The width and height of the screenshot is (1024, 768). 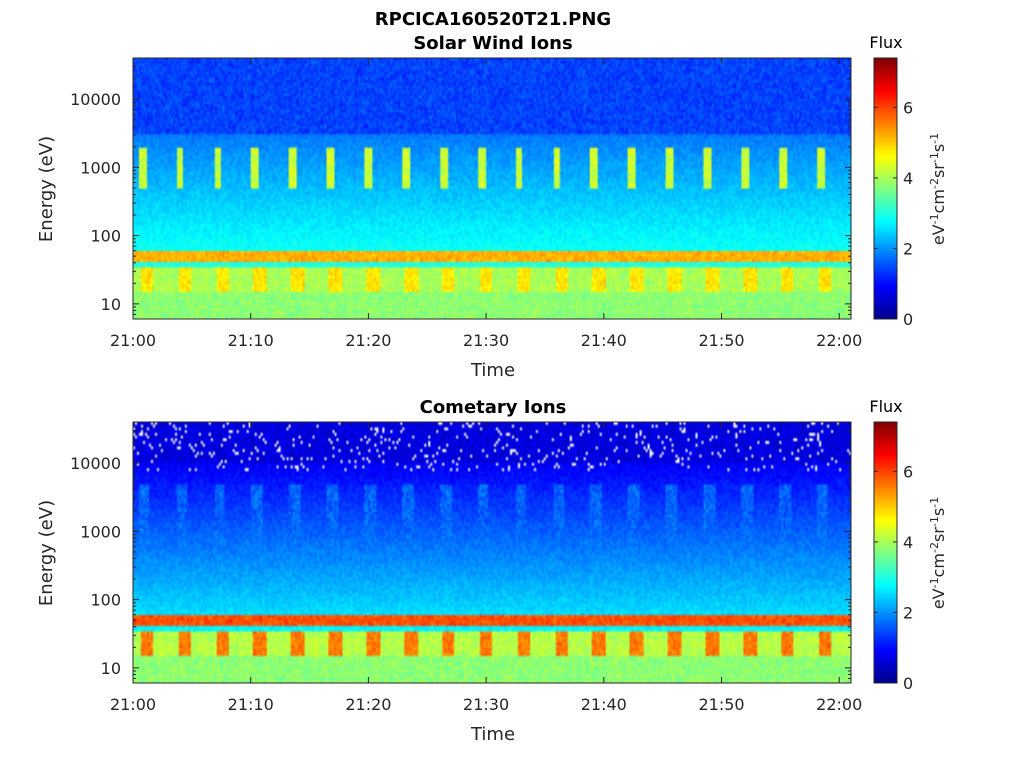 I want to click on figure-title: RPCICA160520T21.PNG, so click(x=493, y=19).